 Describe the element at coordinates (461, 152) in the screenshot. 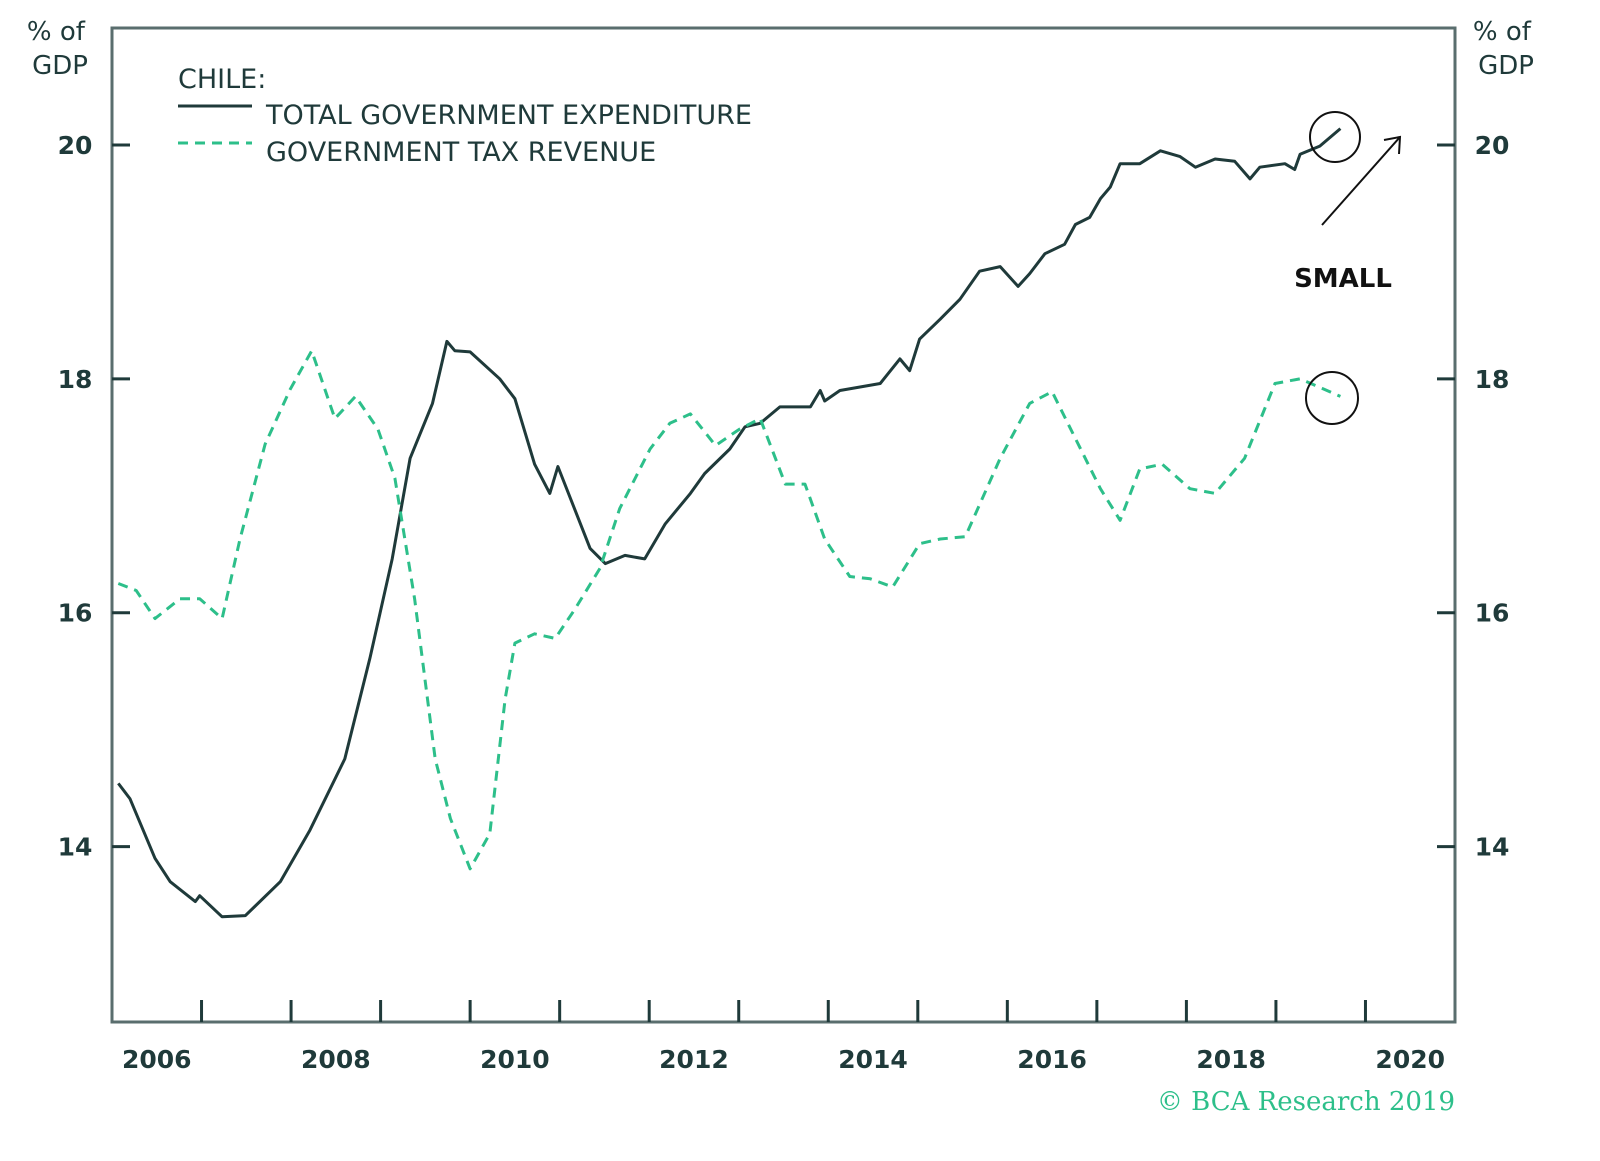

I see `legend-label-tax: GOVERNMENT TAX REVENUE` at that location.